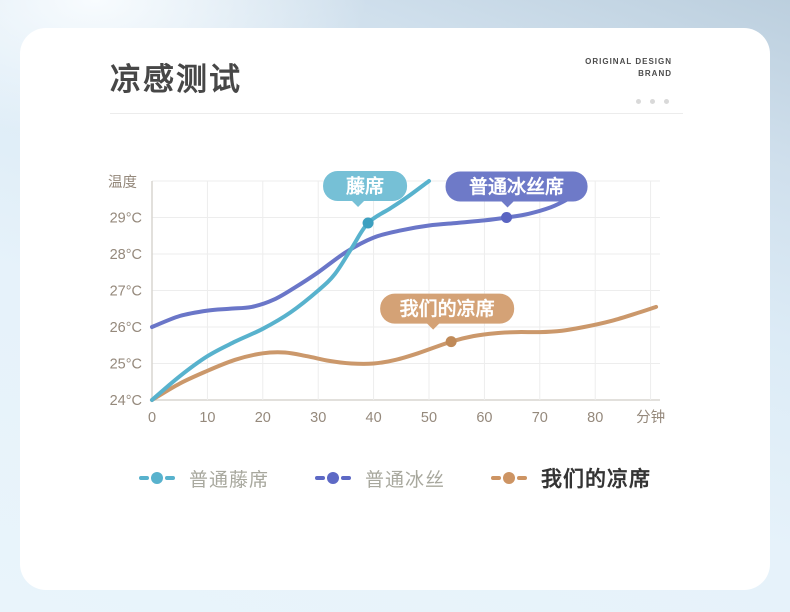 Image resolution: width=790 pixels, height=612 pixels. Describe the element at coordinates (318, 418) in the screenshot. I see `x-tick-label: 30` at that location.